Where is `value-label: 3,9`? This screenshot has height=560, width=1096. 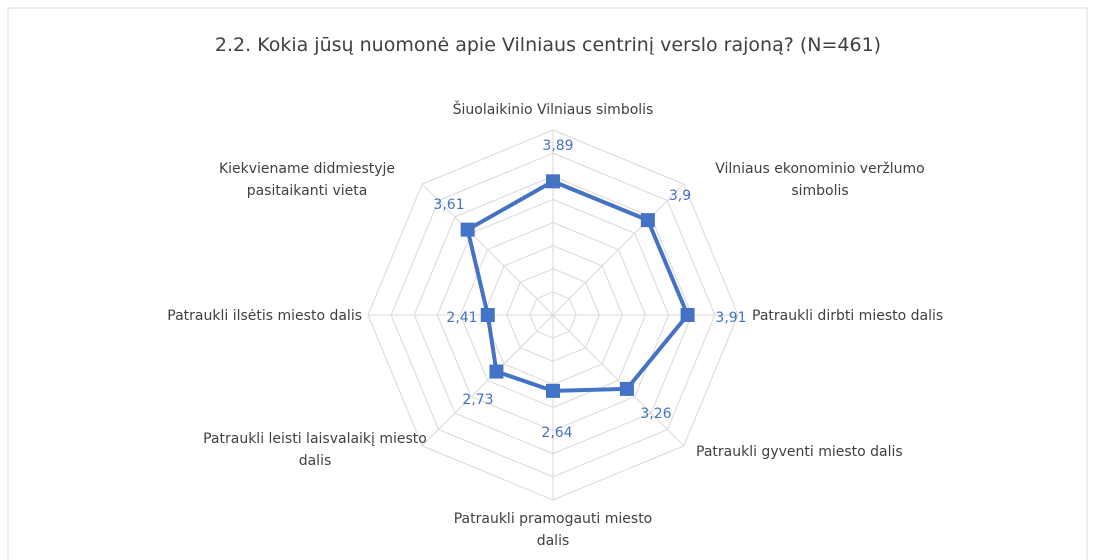 value-label: 3,9 is located at coordinates (680, 196).